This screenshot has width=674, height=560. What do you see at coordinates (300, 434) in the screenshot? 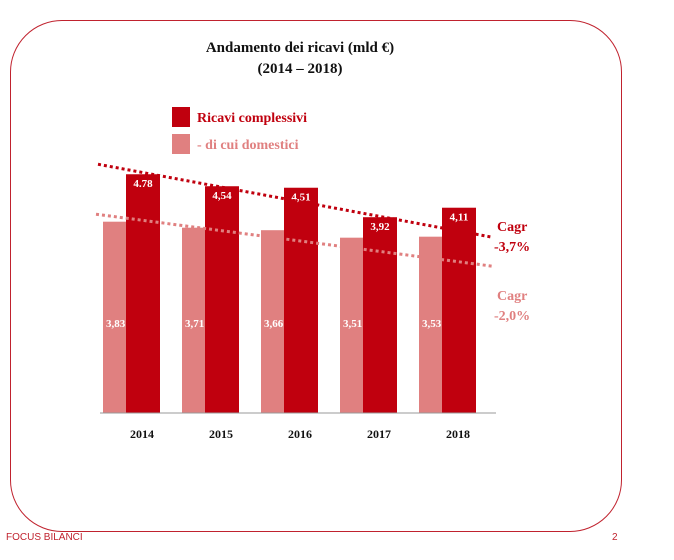
I see `x-tick-2016: 2016` at bounding box center [300, 434].